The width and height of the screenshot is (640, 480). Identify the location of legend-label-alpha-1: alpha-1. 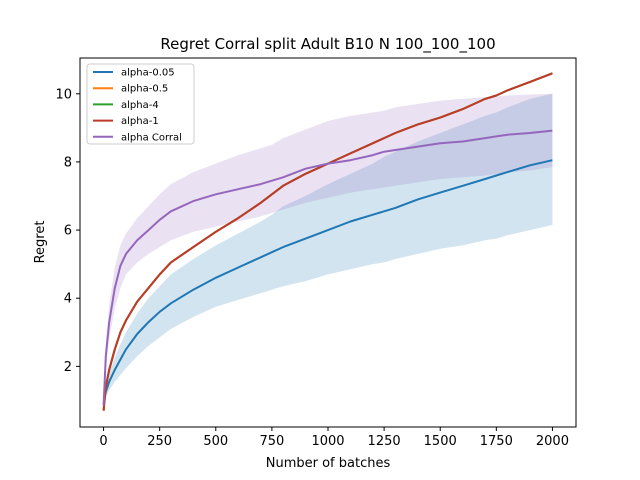
(140, 121).